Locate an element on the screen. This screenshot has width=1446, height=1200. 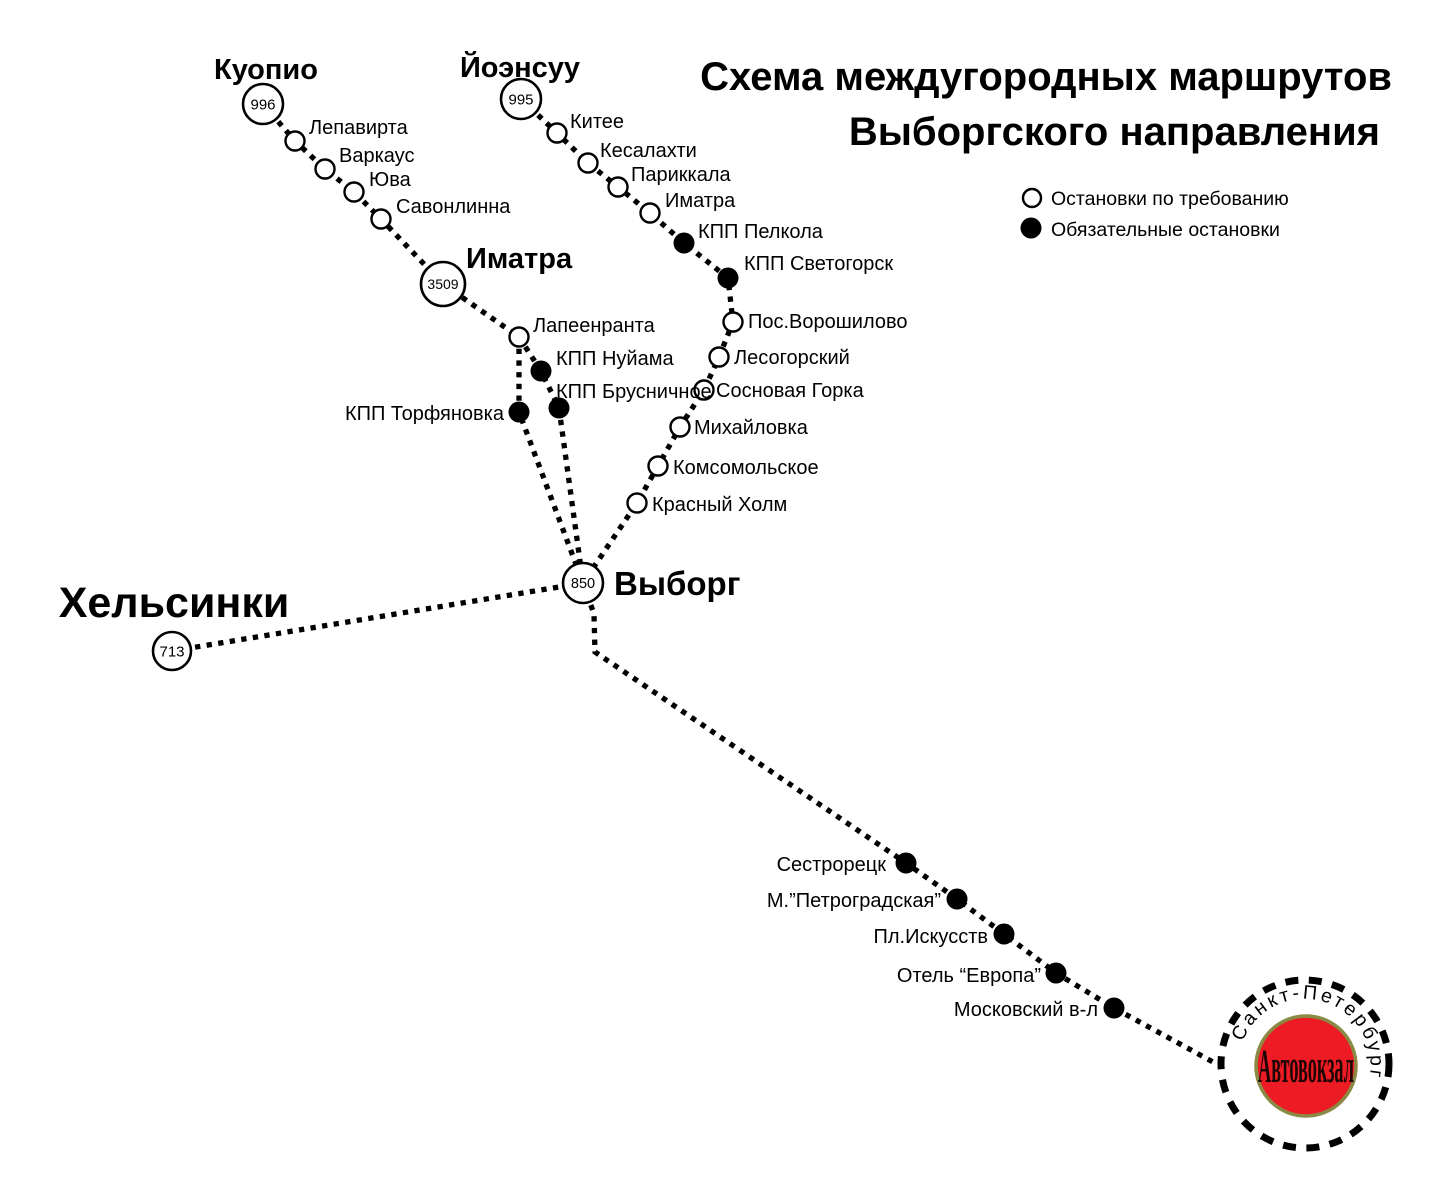
stop-label-lappeenranta: Лапеенранта is located at coordinates (594, 326).